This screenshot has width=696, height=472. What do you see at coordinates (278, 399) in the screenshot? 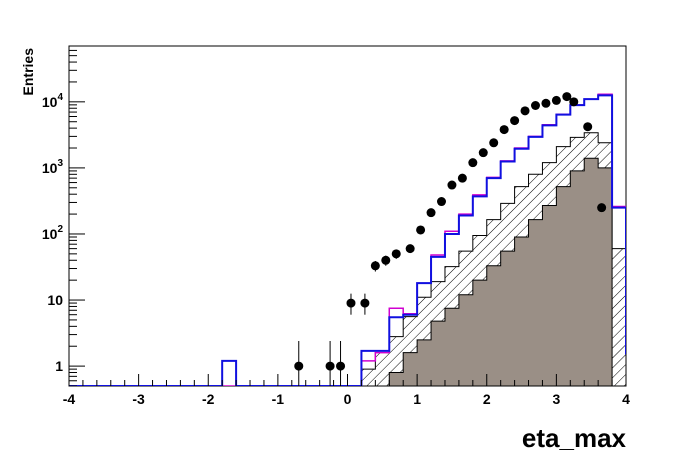
I see `x-tick-label: -1` at bounding box center [278, 399].